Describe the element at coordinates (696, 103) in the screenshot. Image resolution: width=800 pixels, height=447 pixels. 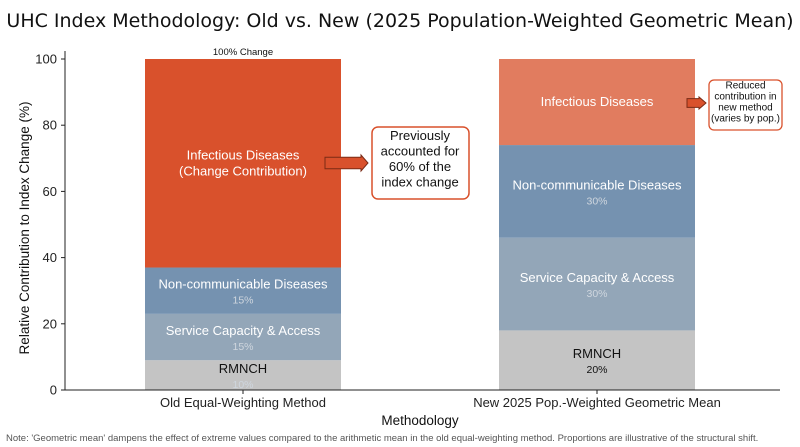
I see `callout-arrow-new` at that location.